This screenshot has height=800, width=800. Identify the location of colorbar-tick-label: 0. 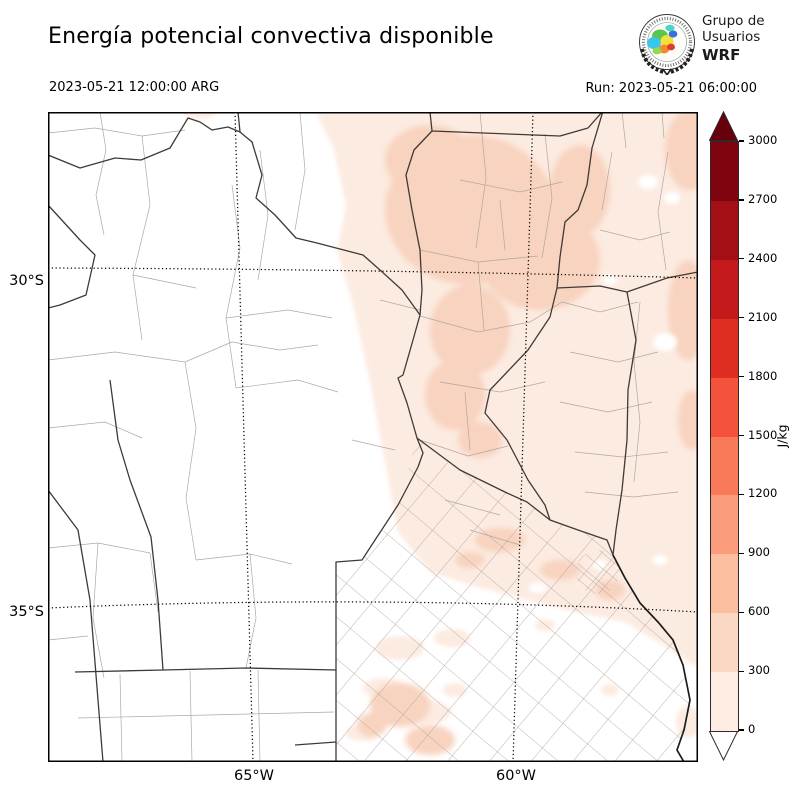
(752, 729).